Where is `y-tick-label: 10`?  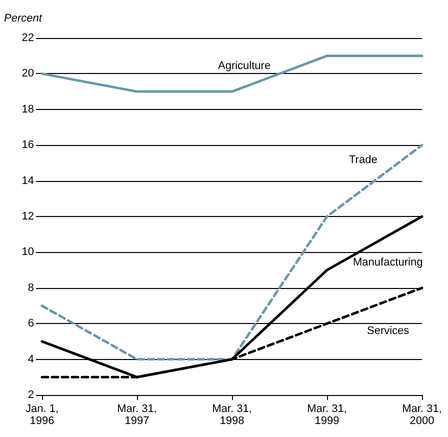
y-tick-label: 10 is located at coordinates (28, 252).